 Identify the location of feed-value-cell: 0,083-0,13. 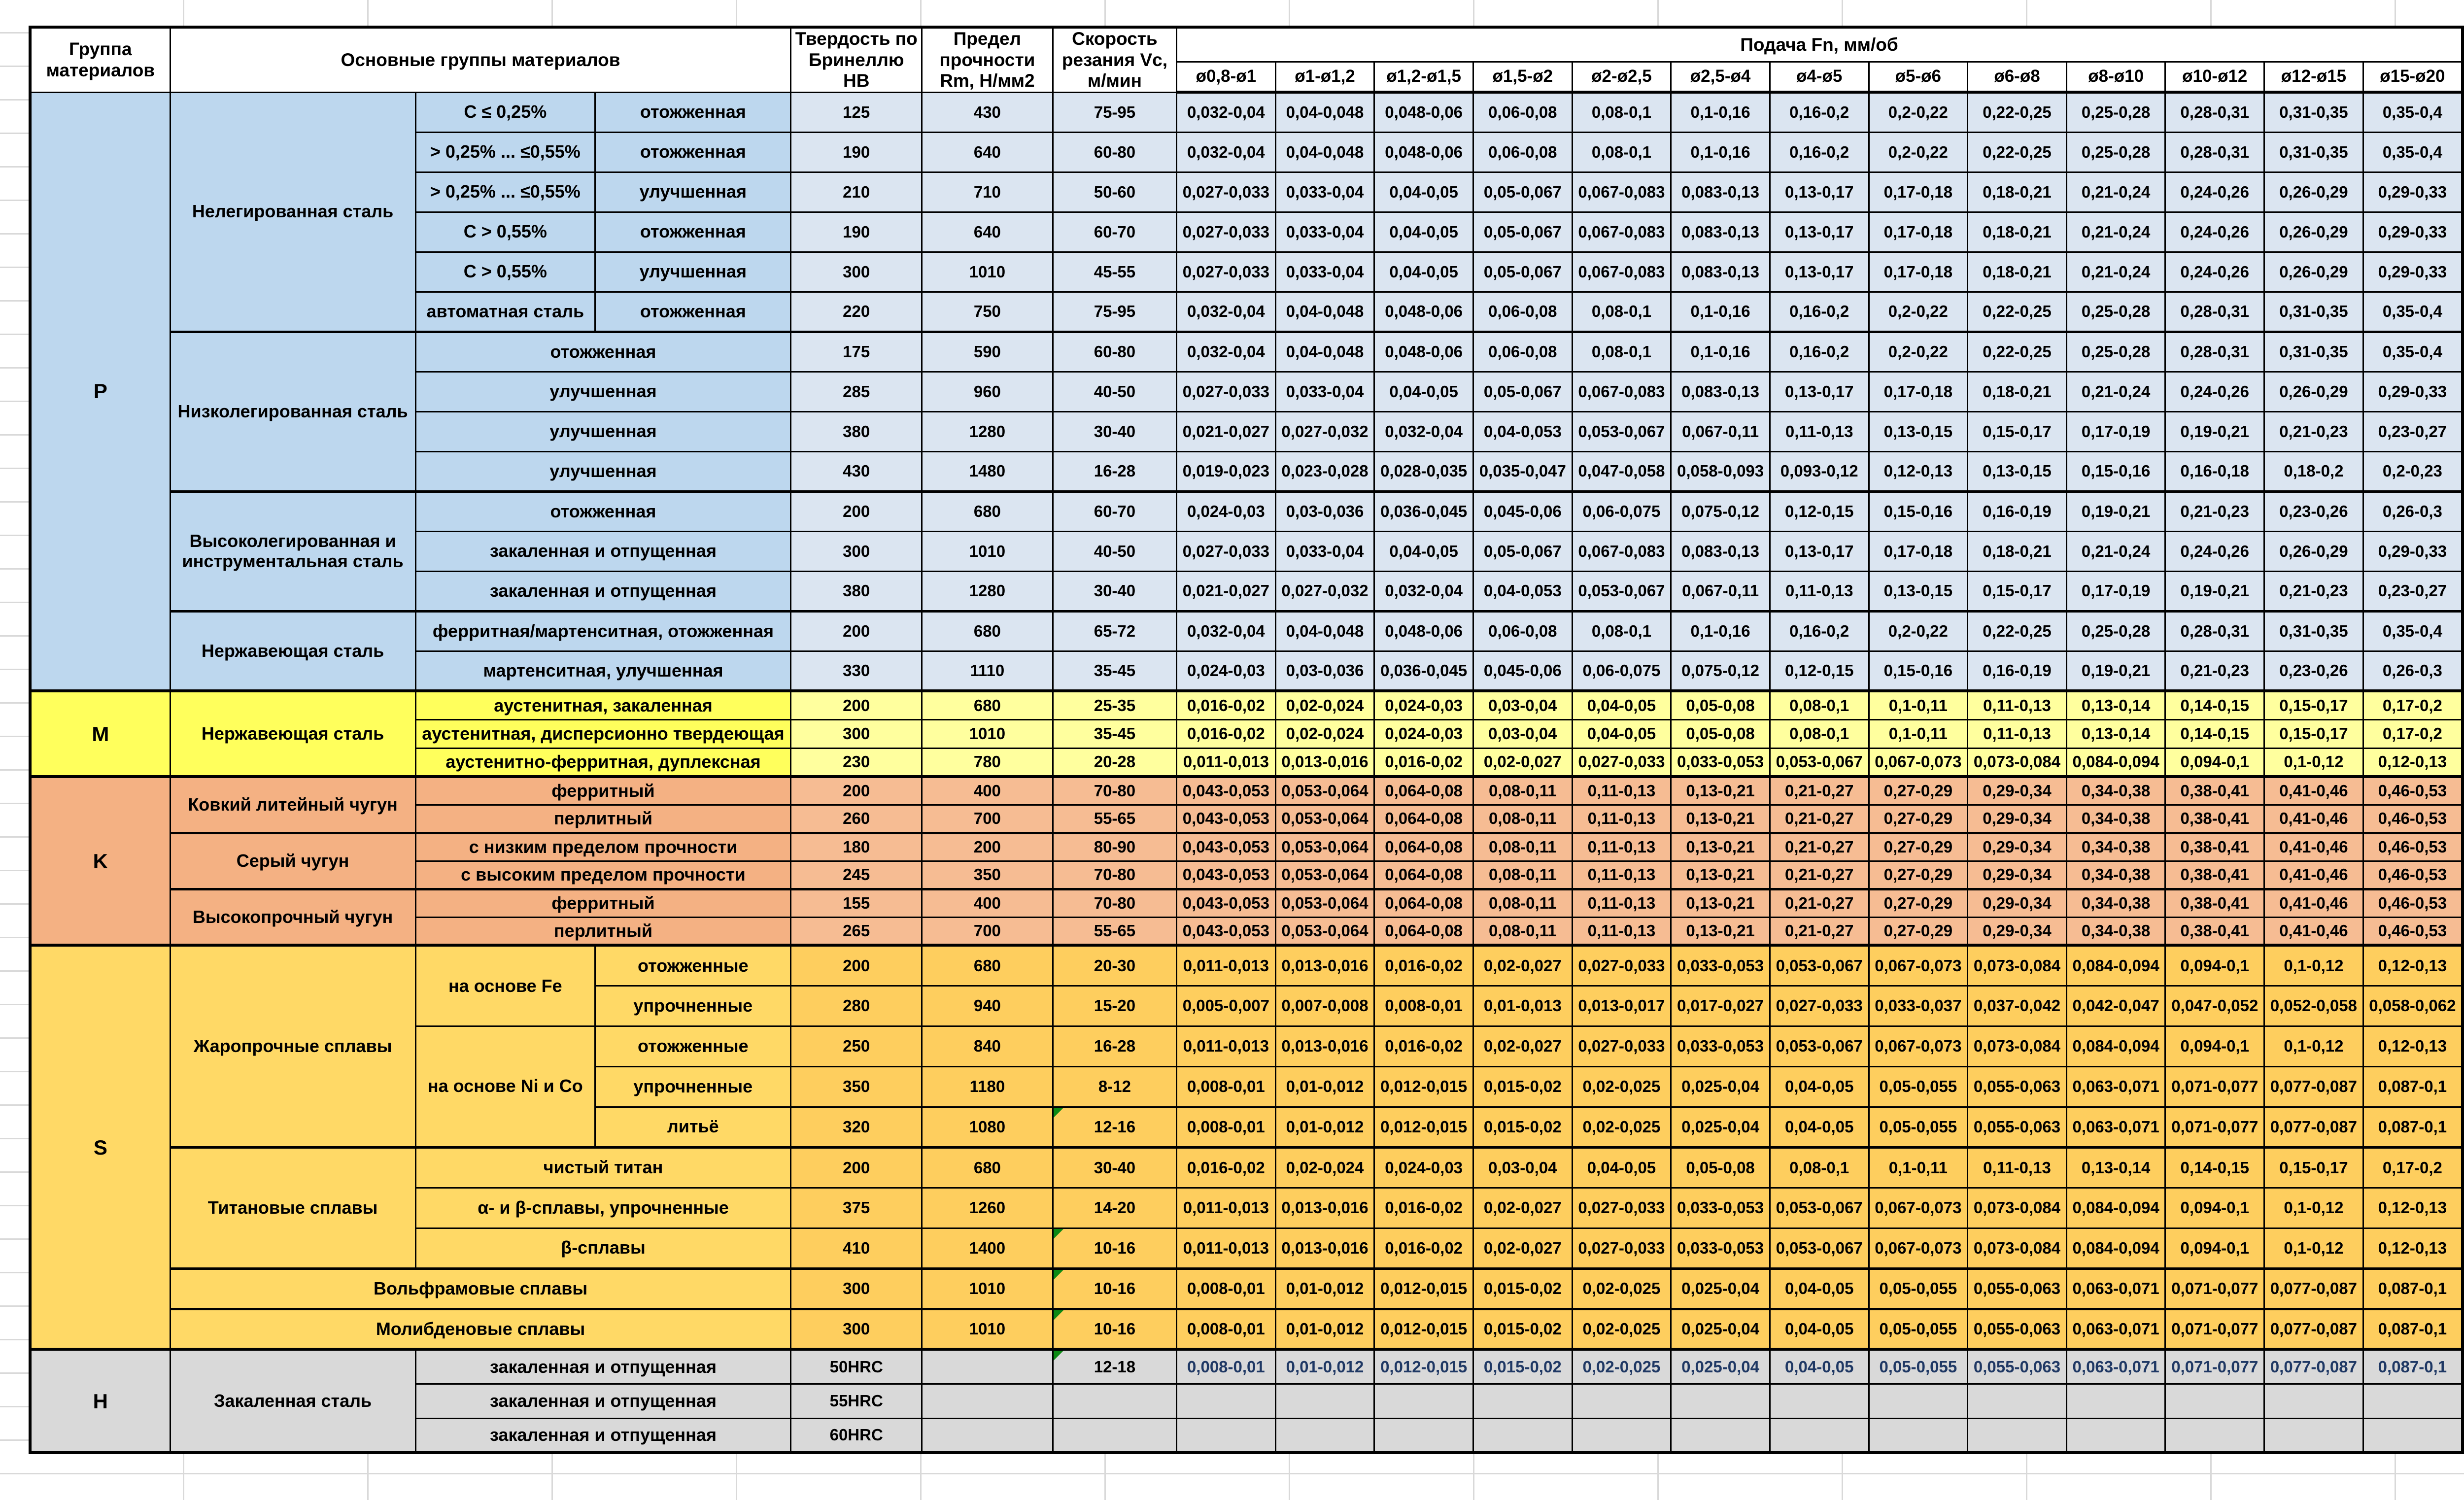
(1720, 391).